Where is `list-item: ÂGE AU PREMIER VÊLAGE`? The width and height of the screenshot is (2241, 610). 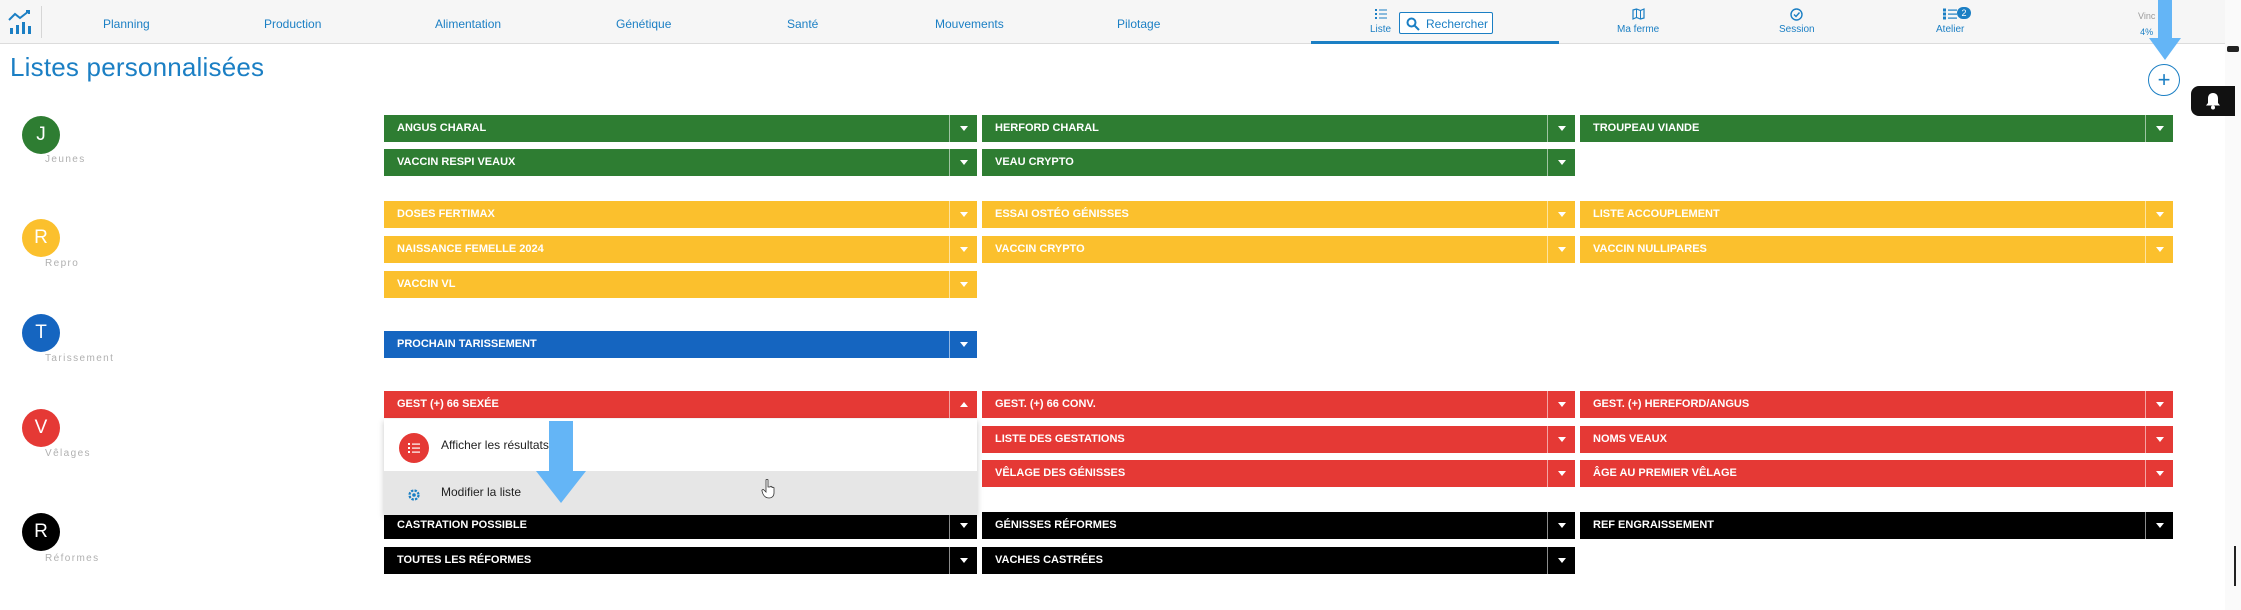
list-item: ÂGE AU PREMIER VÊLAGE is located at coordinates (1876, 473).